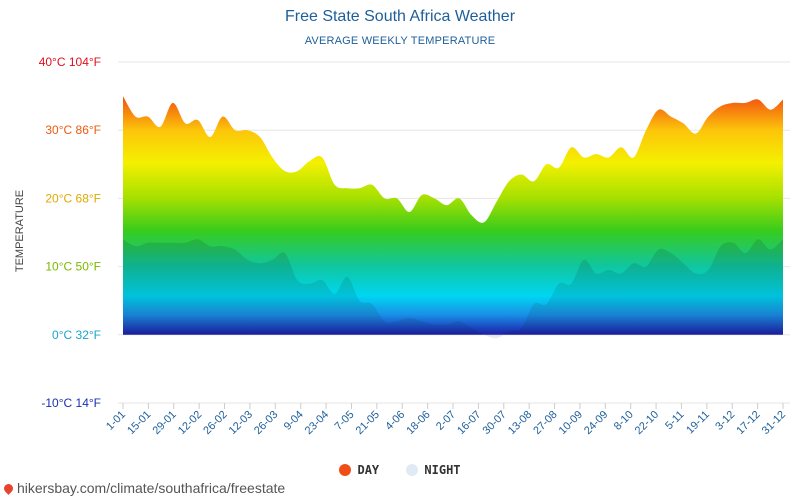  What do you see at coordinates (774, 423) in the screenshot?
I see `x-tick-label: 31-12` at bounding box center [774, 423].